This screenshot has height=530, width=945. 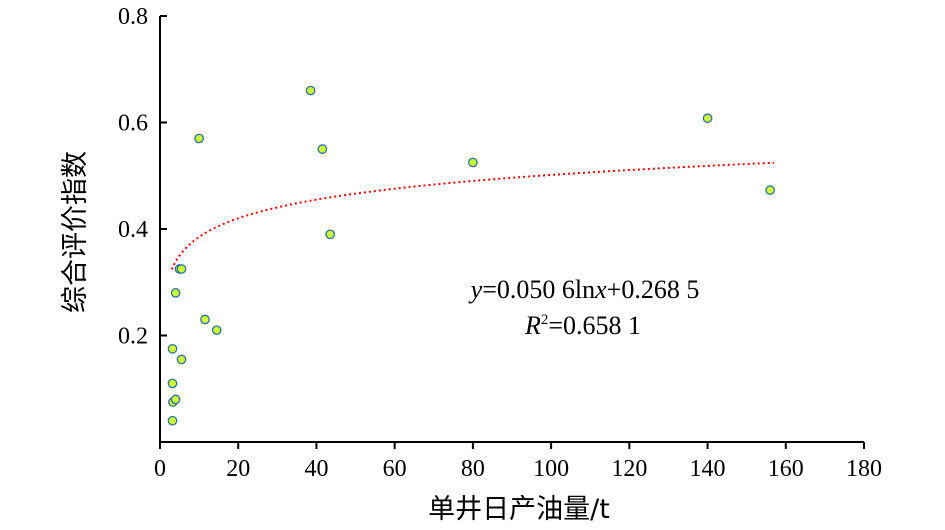 What do you see at coordinates (629, 469) in the screenshot?
I see `x-tick-label: 120` at bounding box center [629, 469].